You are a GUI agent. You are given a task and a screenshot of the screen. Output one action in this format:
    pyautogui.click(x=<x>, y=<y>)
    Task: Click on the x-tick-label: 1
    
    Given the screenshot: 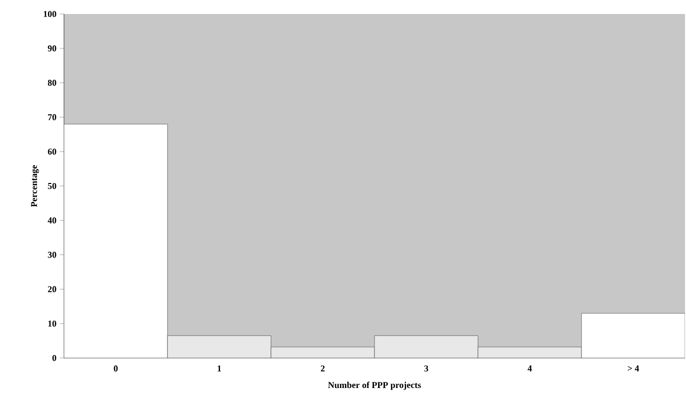 What is the action you would take?
    pyautogui.click(x=220, y=368)
    